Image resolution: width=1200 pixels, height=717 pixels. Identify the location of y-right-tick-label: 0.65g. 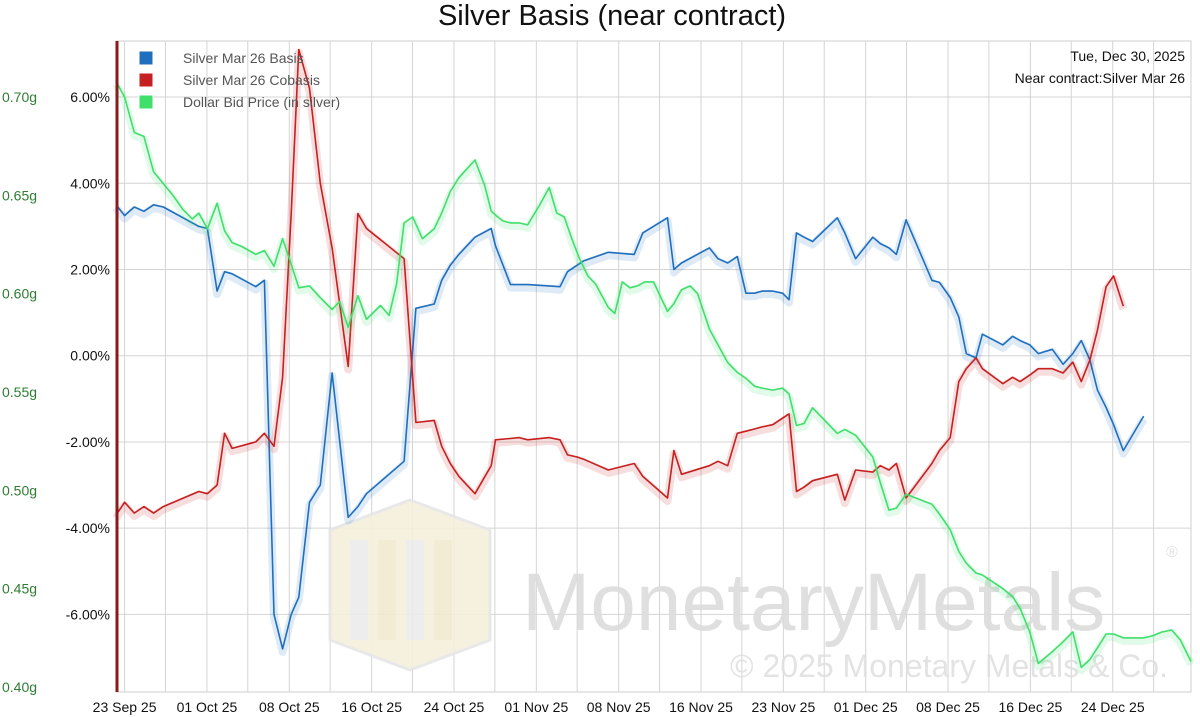
(19, 195).